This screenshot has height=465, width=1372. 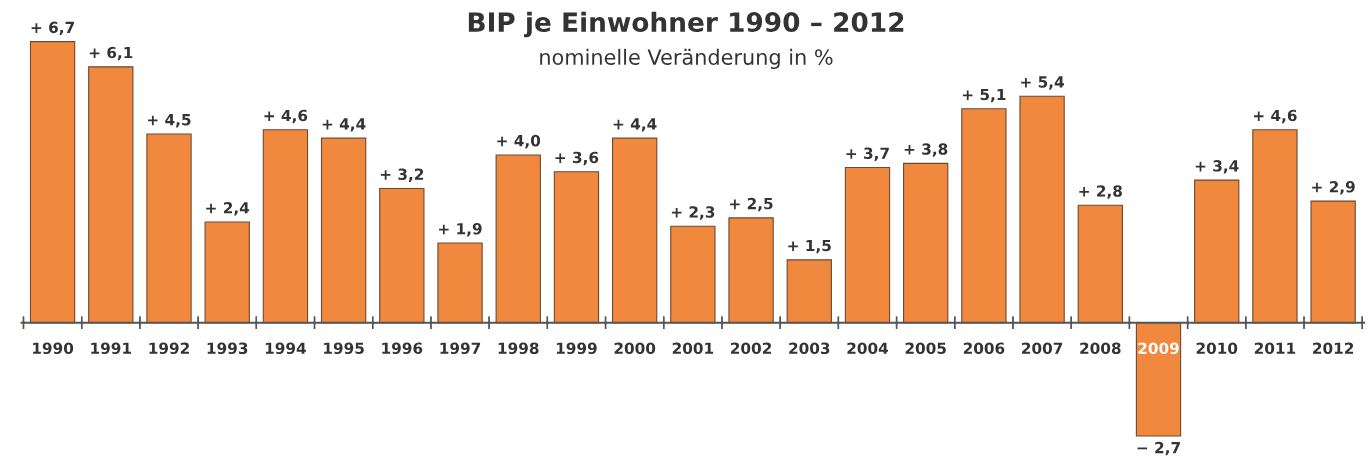 What do you see at coordinates (686, 24) in the screenshot?
I see `chart-title: BIP je Einwohner 1990 – 2012` at bounding box center [686, 24].